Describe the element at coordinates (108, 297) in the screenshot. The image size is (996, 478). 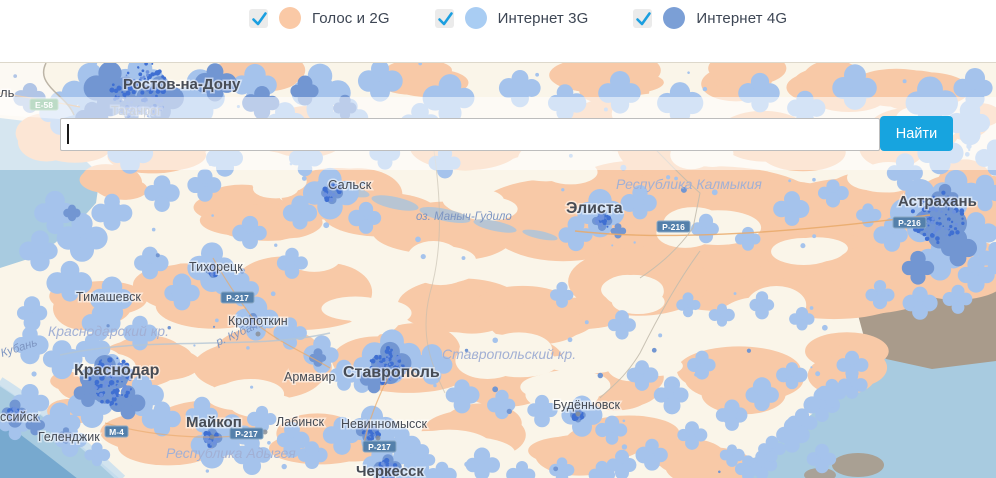
I see `city-label: Тимашевск` at that location.